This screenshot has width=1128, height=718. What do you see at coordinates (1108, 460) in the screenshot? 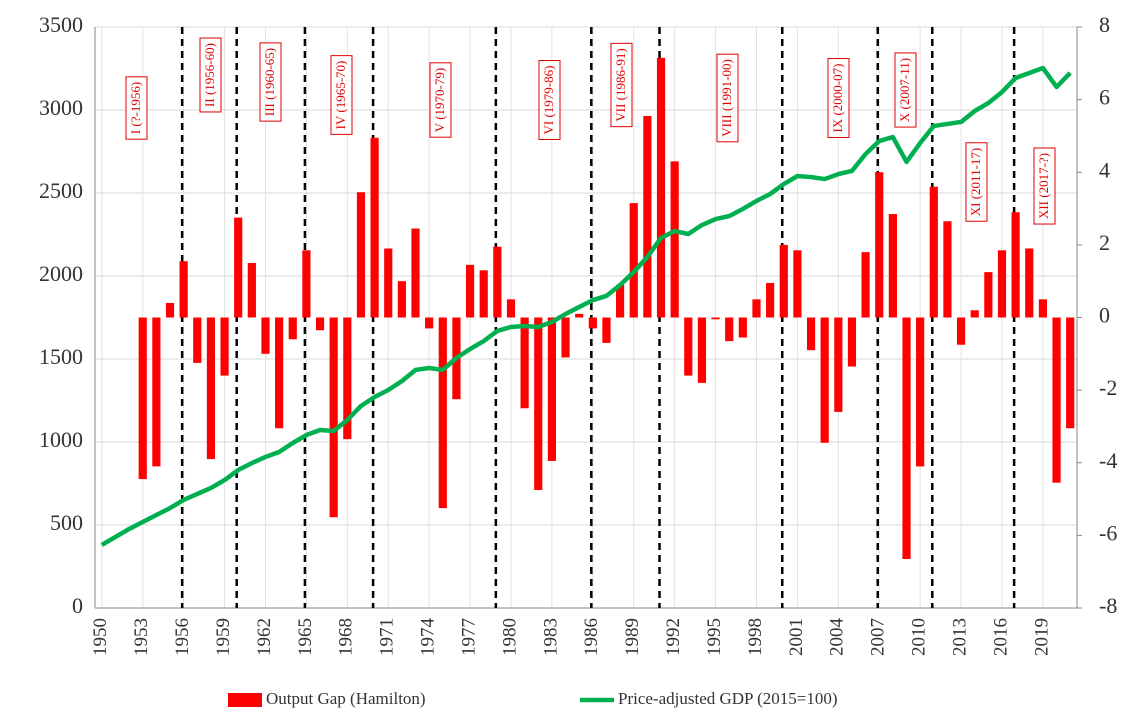
I see `y2-tick-label: -4` at bounding box center [1108, 460].